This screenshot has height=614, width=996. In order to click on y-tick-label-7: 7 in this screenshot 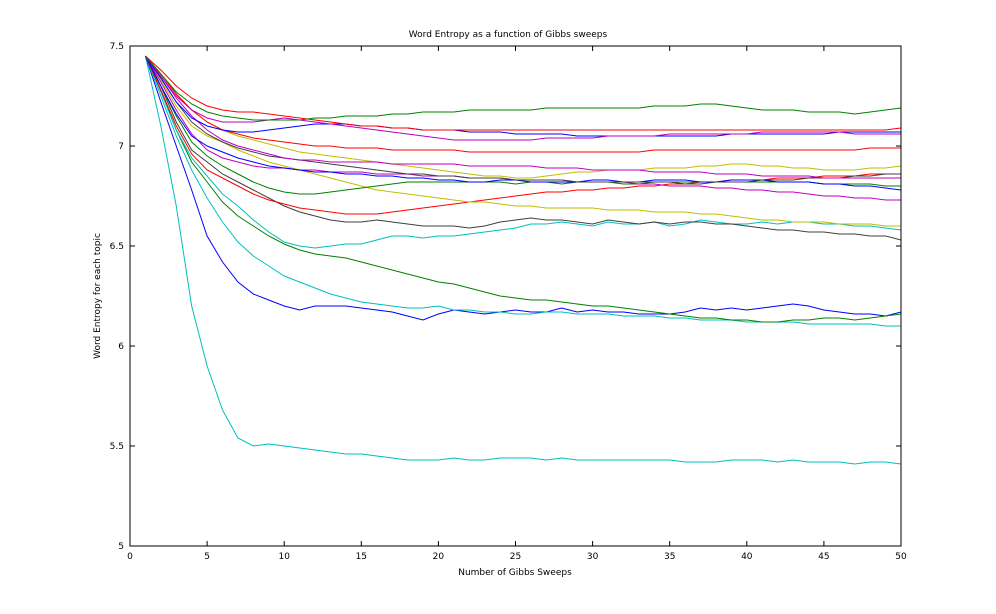, I will do `click(121, 147)`.